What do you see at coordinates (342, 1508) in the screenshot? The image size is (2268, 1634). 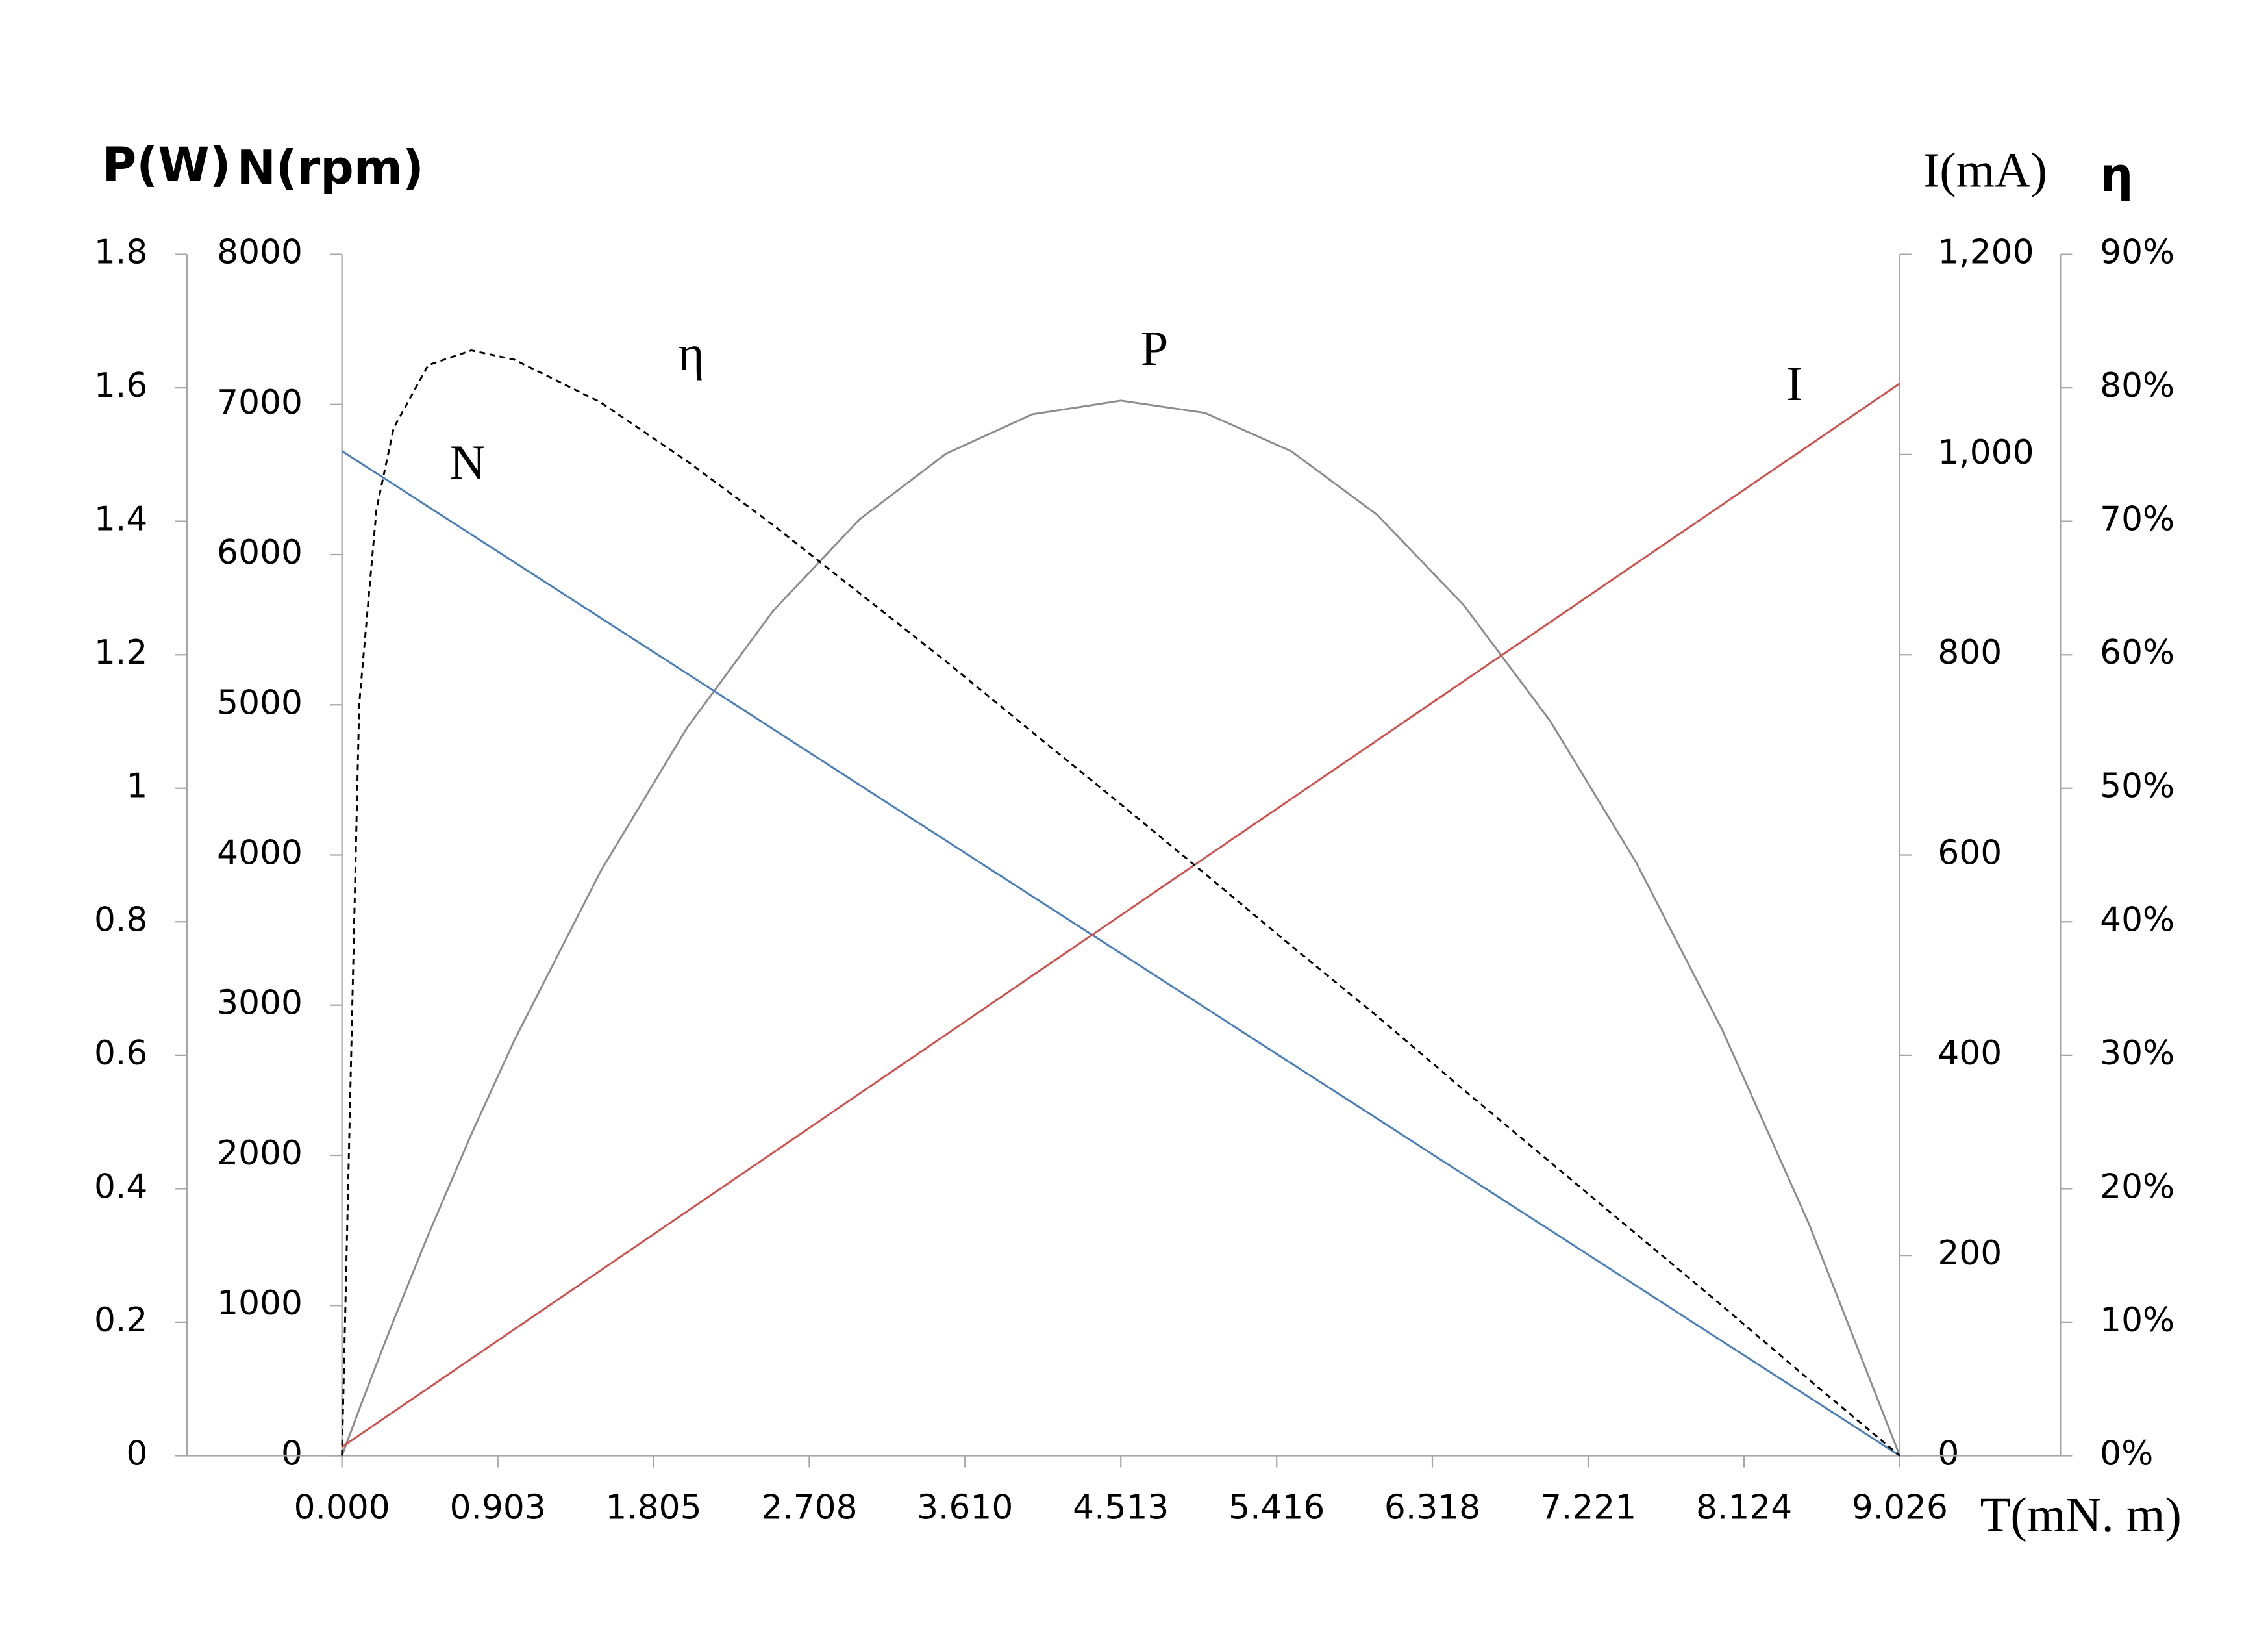 I see `x-tick-label: 0.000` at bounding box center [342, 1508].